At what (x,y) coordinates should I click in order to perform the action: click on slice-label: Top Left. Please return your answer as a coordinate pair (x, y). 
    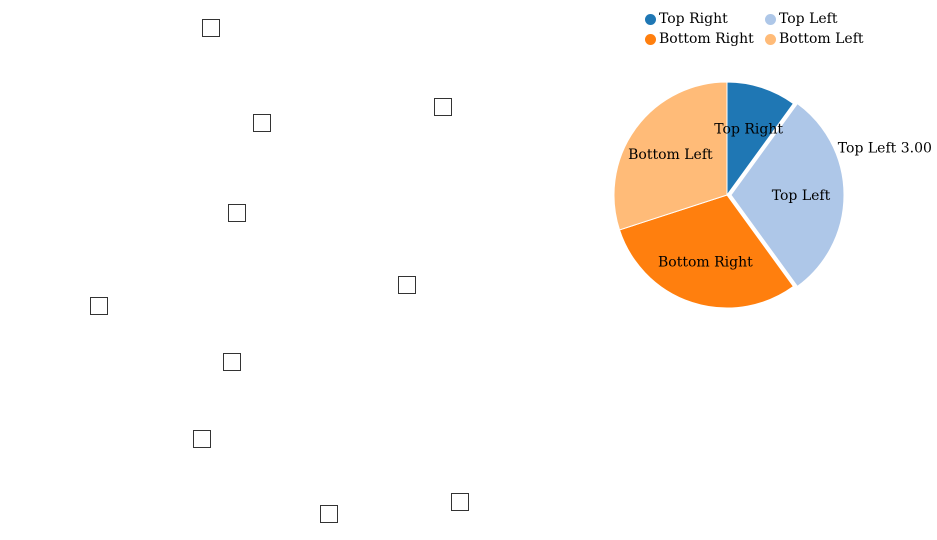
    Looking at the image, I should click on (801, 196).